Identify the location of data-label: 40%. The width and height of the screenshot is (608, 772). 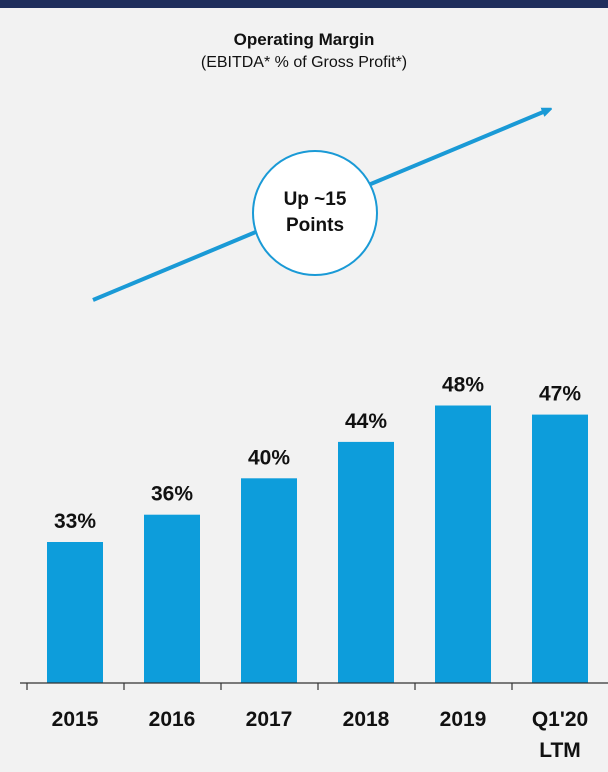
(269, 457).